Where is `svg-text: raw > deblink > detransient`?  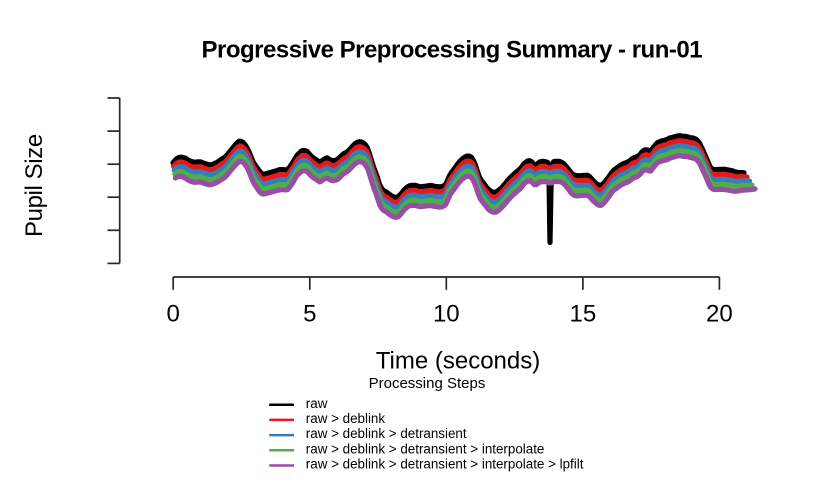
svg-text: raw > deblink > detransient is located at coordinates (386, 433).